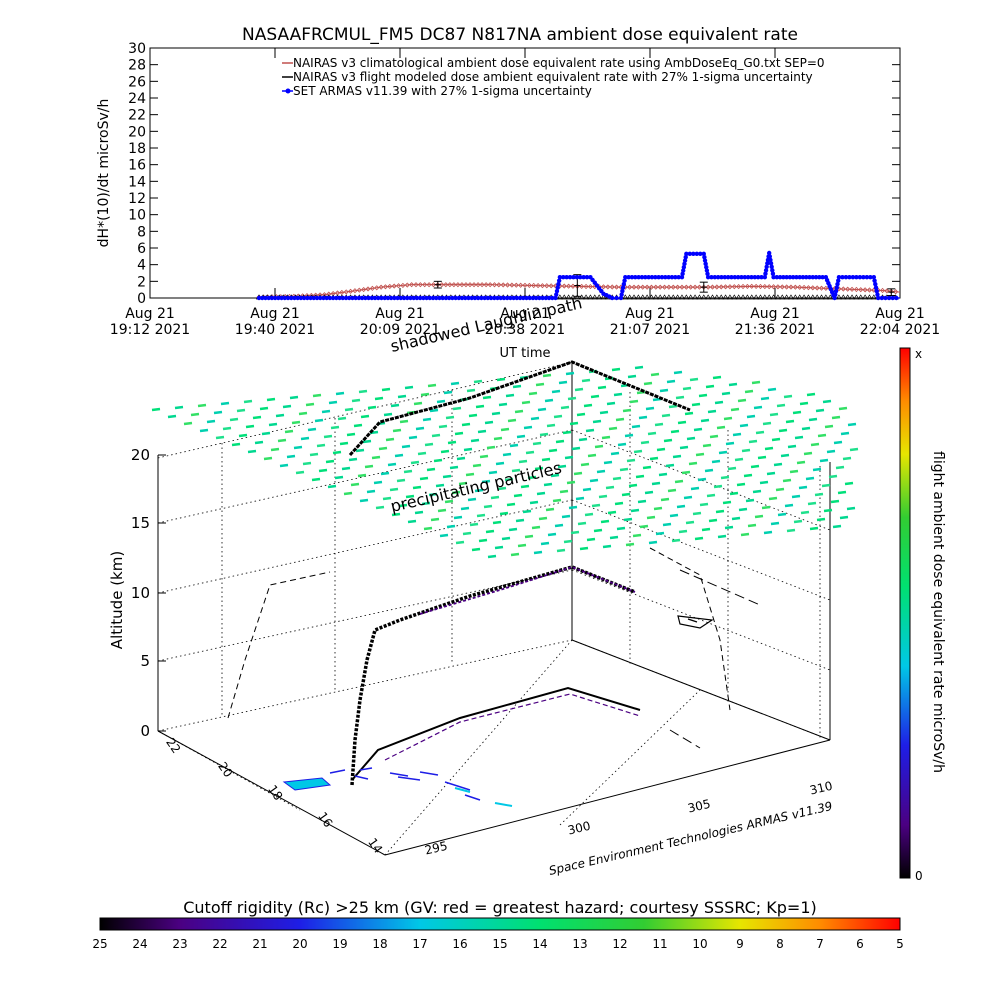 This screenshot has width=1000, height=1000. What do you see at coordinates (918, 354) in the screenshot?
I see `dose-colorbar-top-label: x` at bounding box center [918, 354].